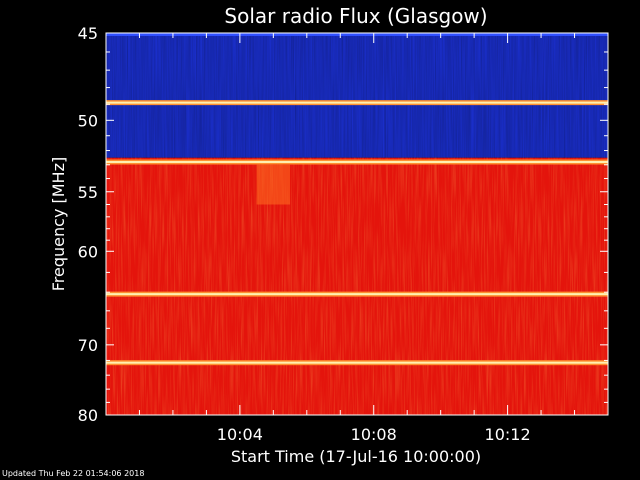 The height and width of the screenshot is (480, 640). What do you see at coordinates (88, 415) in the screenshot?
I see `y-tick-label-5: 80` at bounding box center [88, 415].